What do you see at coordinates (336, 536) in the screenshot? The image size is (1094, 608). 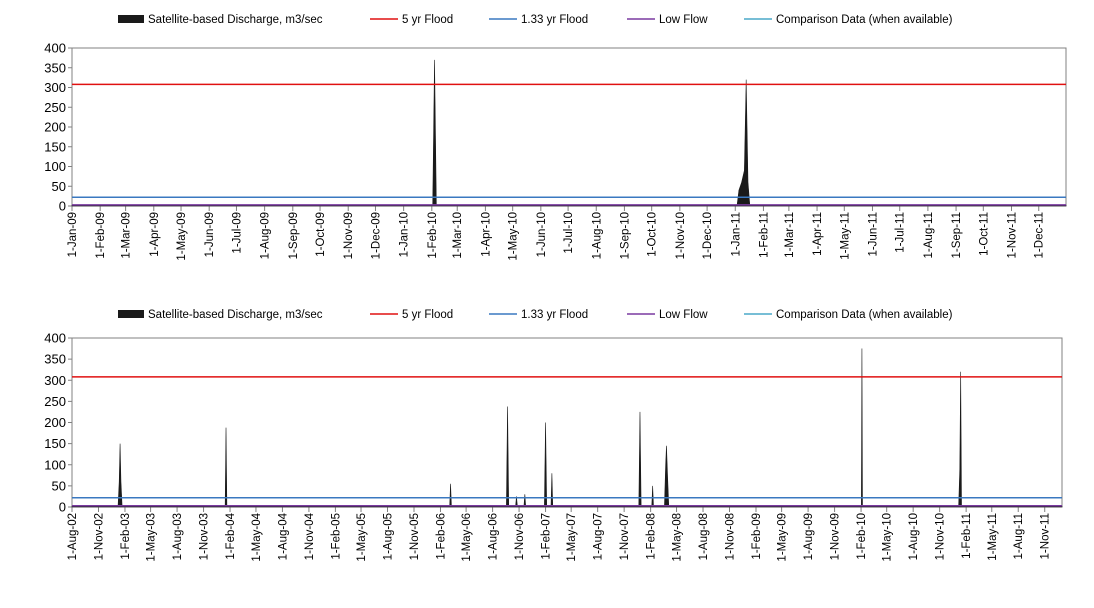 I see `x-tick-label: 1-Feb-05` at bounding box center [336, 536].